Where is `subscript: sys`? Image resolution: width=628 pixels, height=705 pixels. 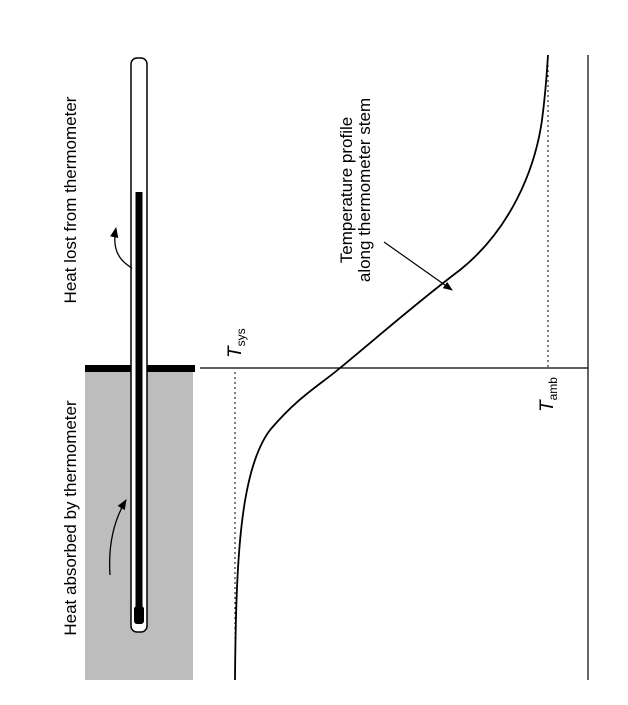 subscript: sys is located at coordinates (241, 337).